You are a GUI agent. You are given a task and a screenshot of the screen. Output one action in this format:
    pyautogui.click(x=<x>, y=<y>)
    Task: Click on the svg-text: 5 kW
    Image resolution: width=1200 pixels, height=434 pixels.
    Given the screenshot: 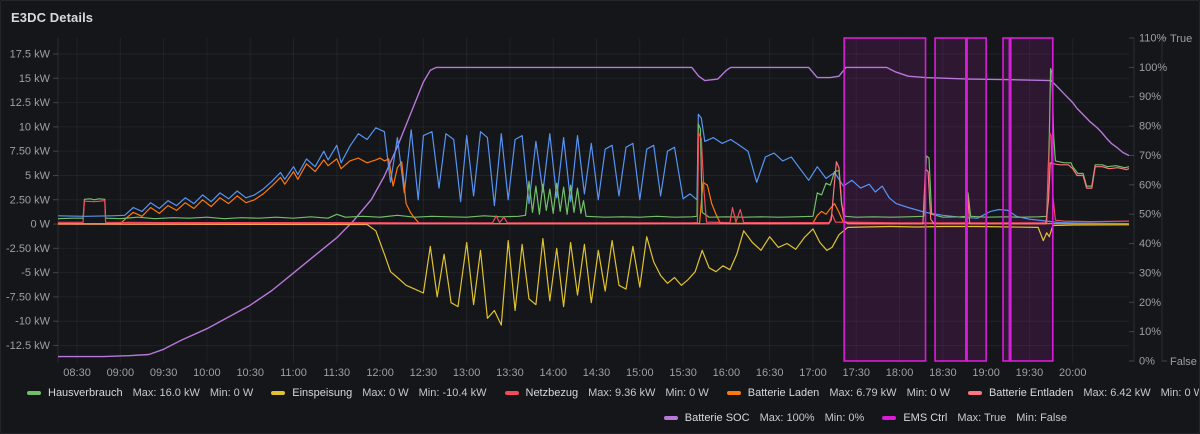 What is the action you would take?
    pyautogui.click(x=38, y=176)
    